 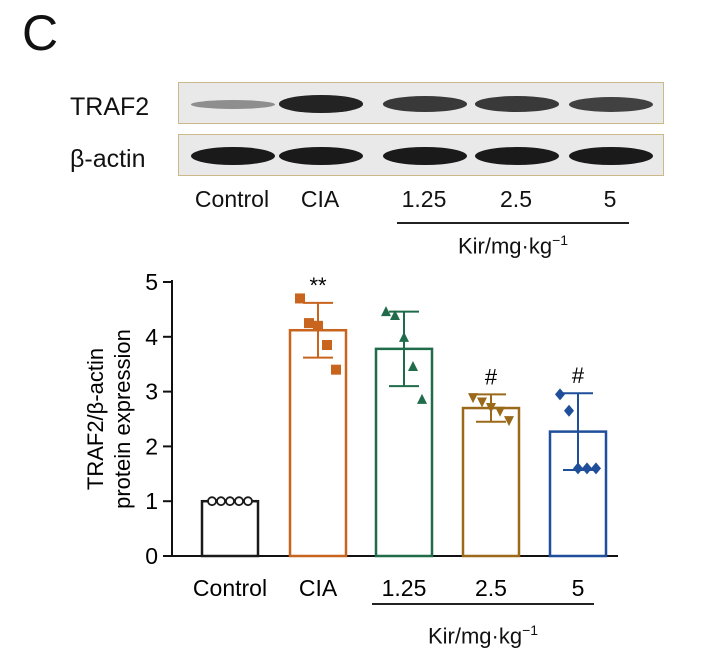 What do you see at coordinates (151, 337) in the screenshot?
I see `y-tick-label: 4` at bounding box center [151, 337].